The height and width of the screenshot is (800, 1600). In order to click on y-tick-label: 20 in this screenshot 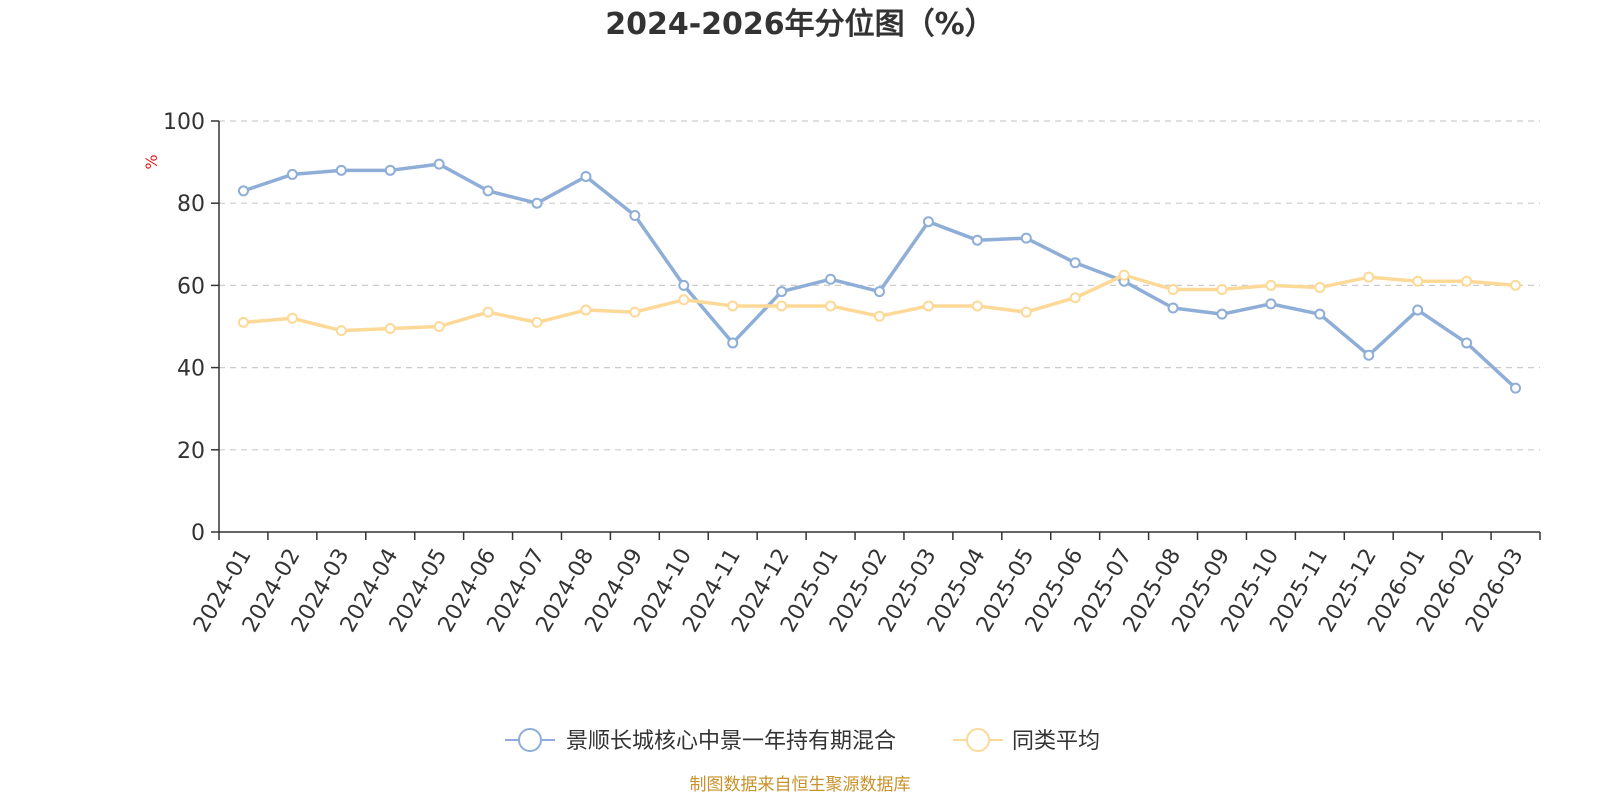, I will do `click(191, 451)`.